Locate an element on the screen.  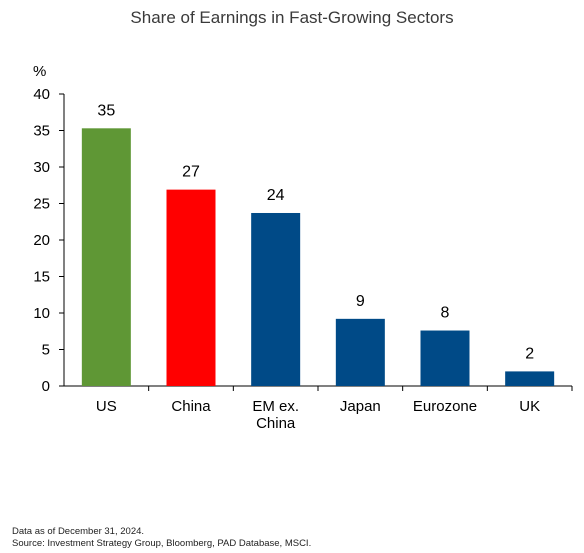
y-tick-label: 30 is located at coordinates (41, 167).